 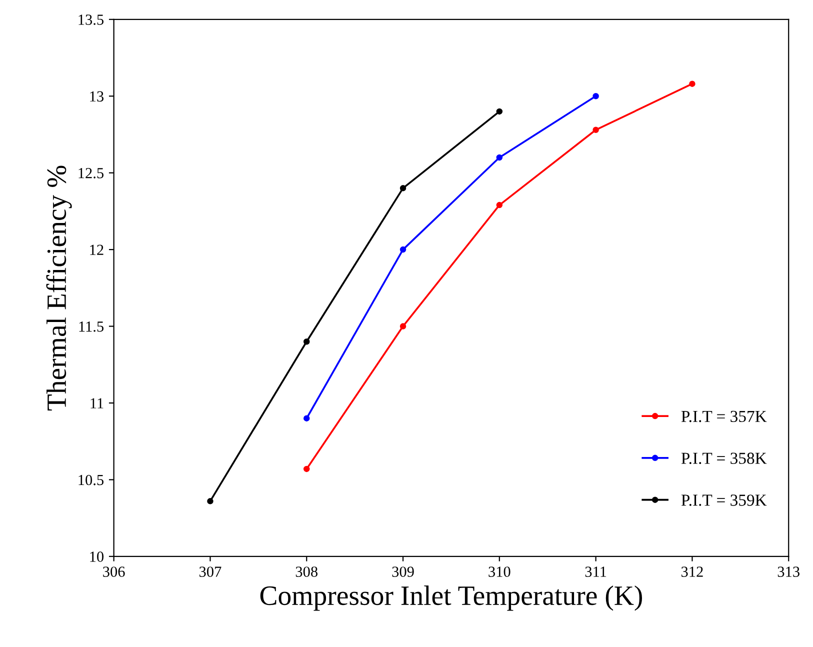 What do you see at coordinates (91, 19) in the screenshot?
I see `y-tick-label: 13.5` at bounding box center [91, 19].